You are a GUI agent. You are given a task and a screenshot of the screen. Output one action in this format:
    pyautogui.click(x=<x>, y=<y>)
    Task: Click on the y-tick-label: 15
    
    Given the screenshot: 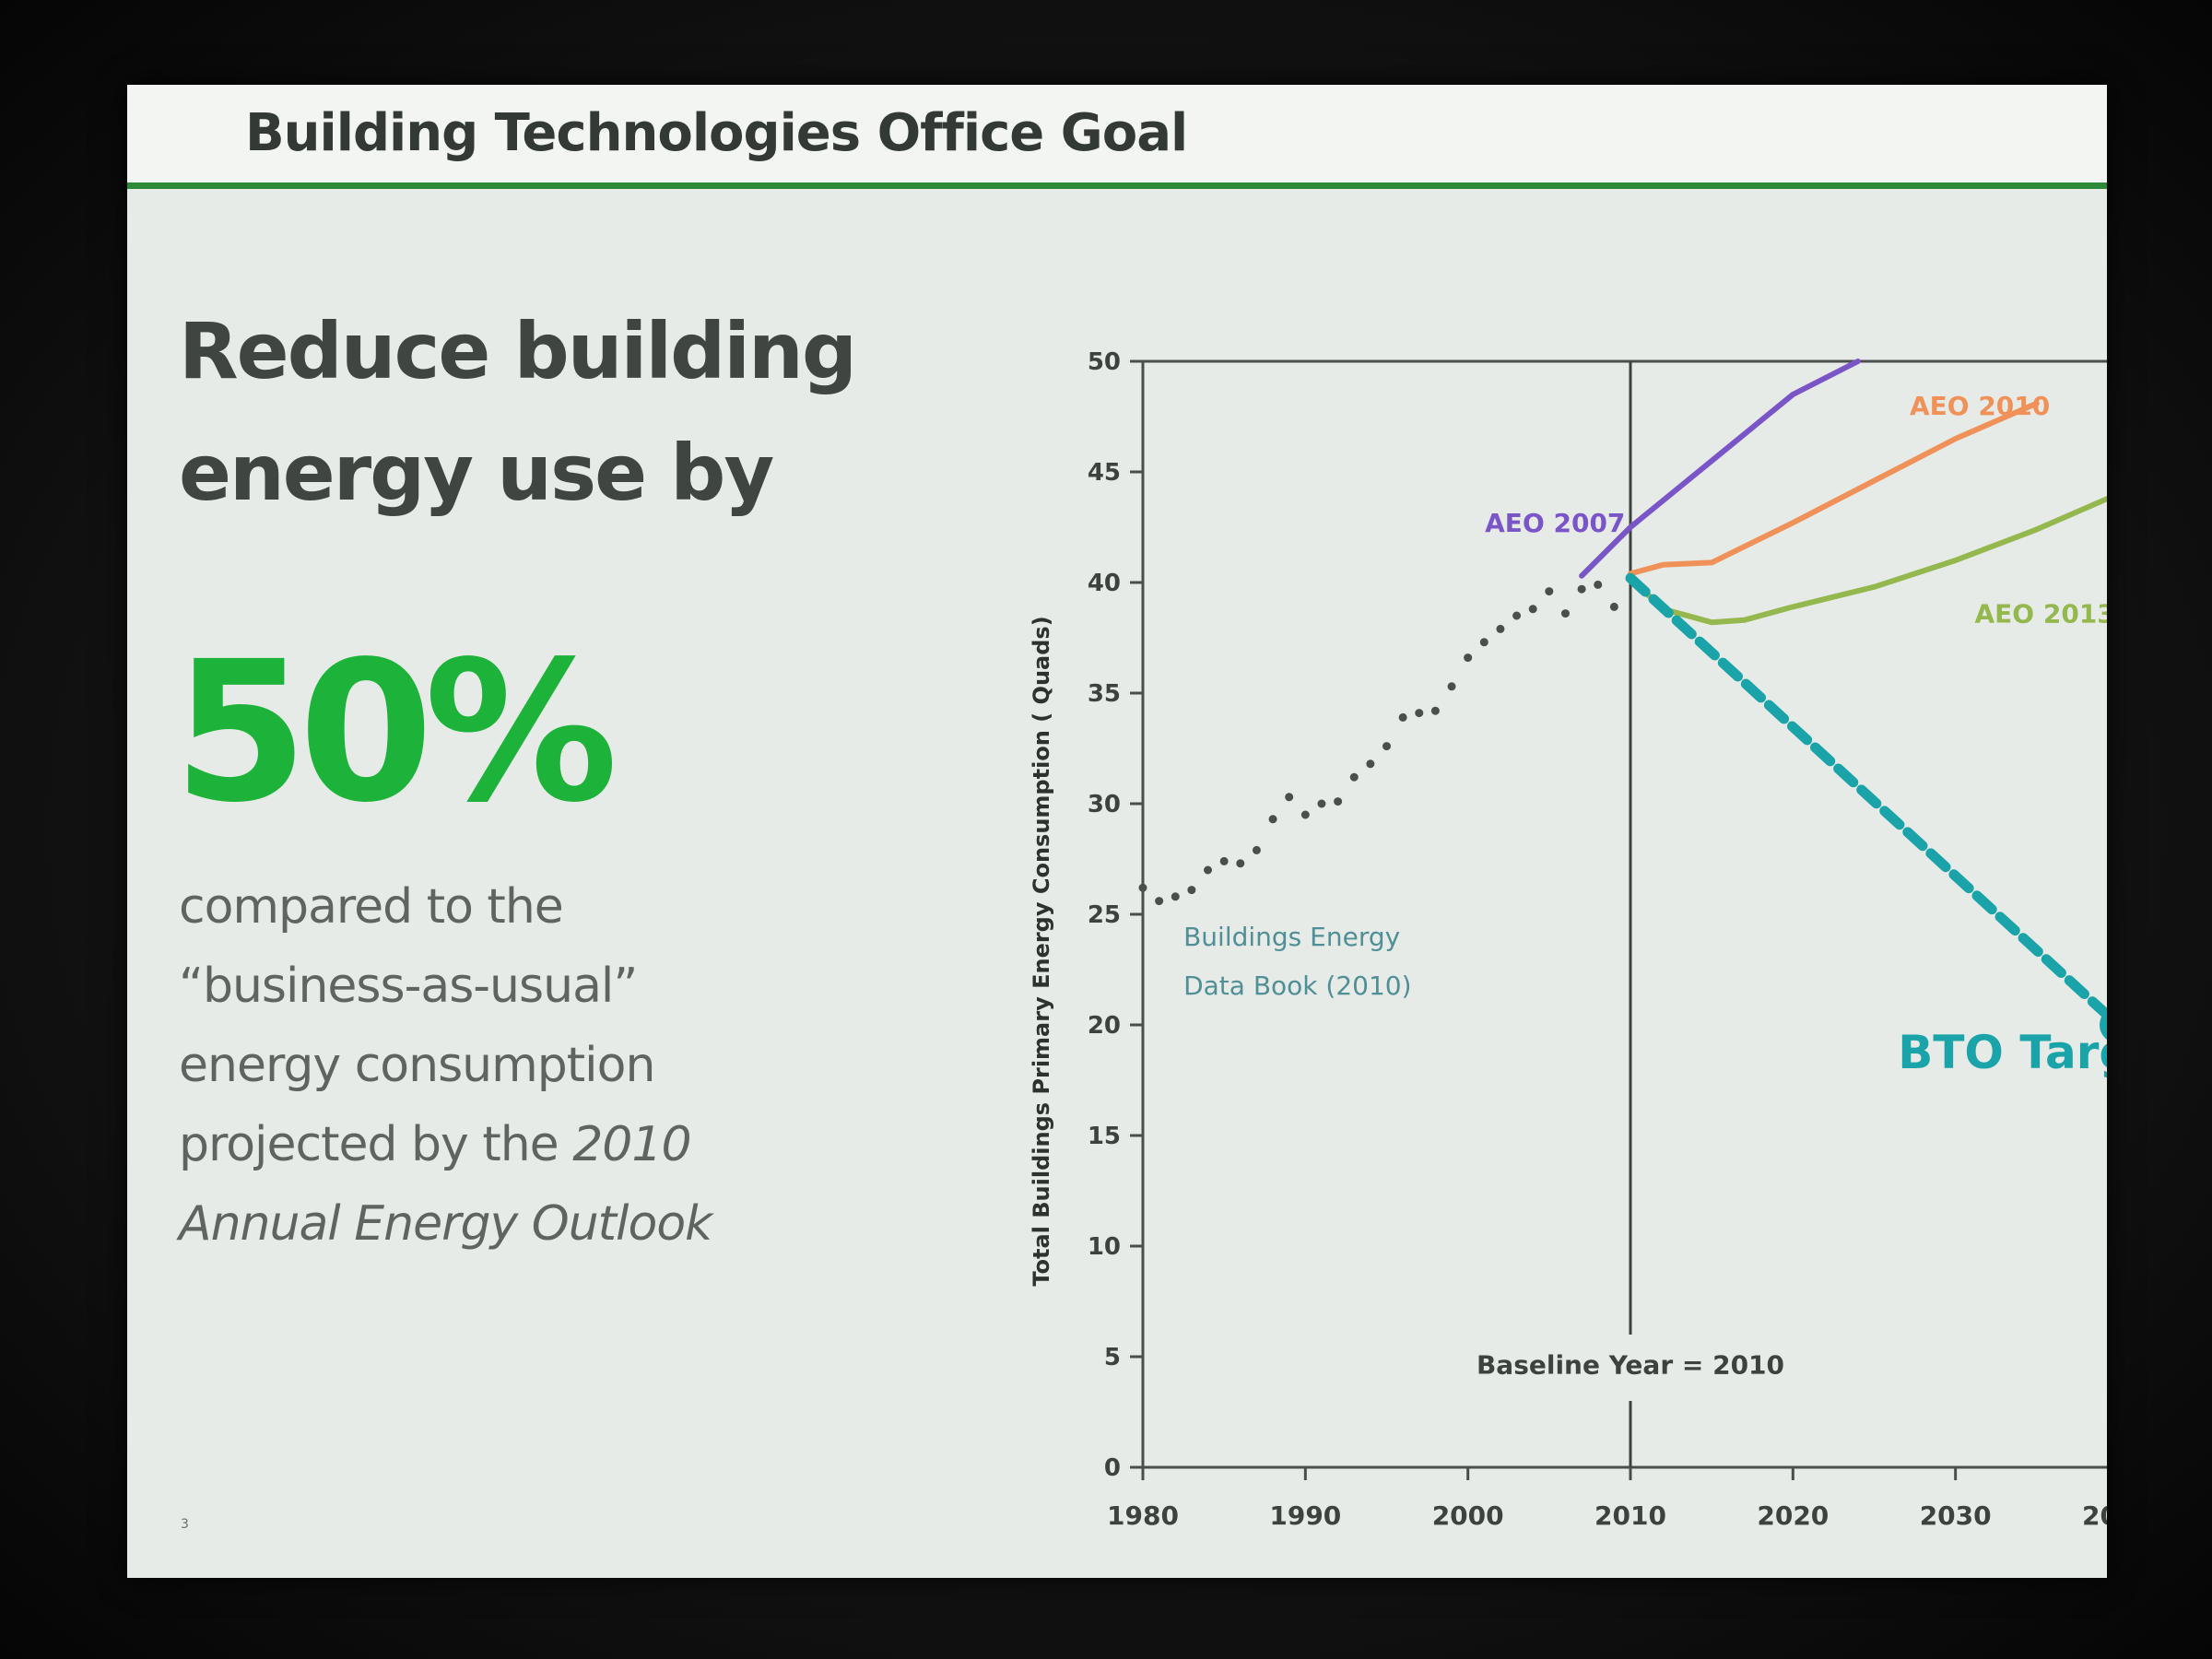 What is the action you would take?
    pyautogui.click(x=1104, y=1136)
    